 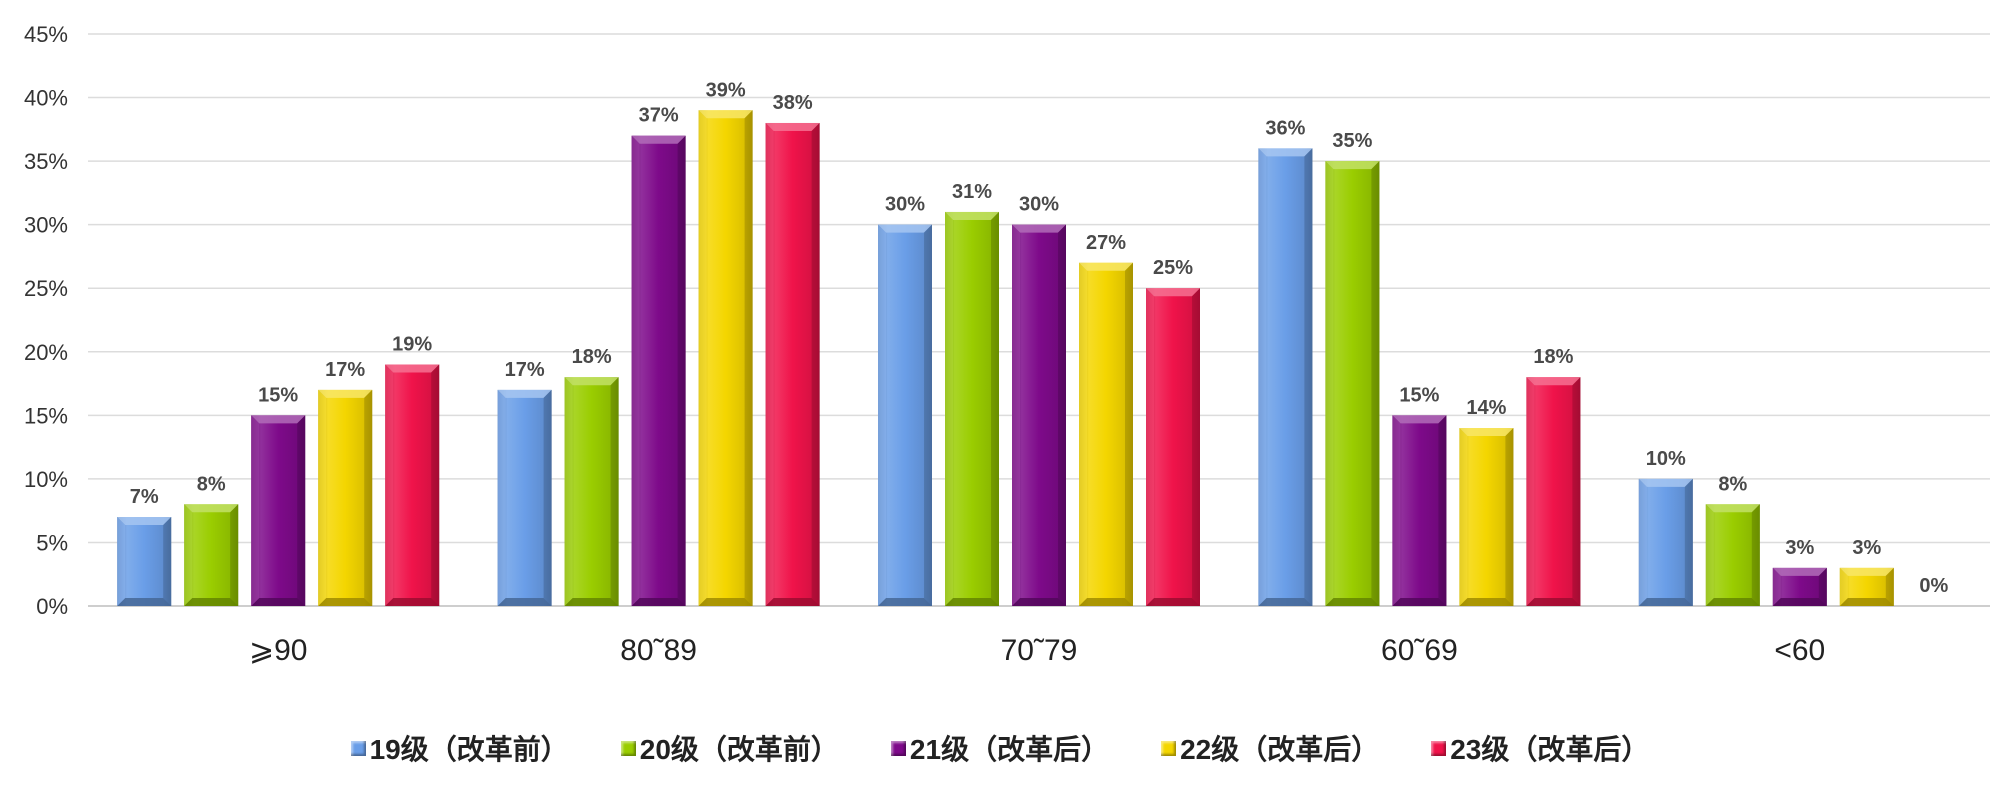 I want to click on legend-label: 19级（改革前）, so click(x=469, y=749).